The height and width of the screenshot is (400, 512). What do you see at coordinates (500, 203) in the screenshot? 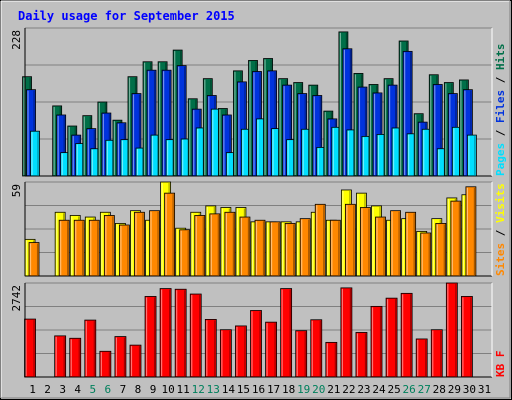
I see `legend-item: Visits` at bounding box center [500, 203].